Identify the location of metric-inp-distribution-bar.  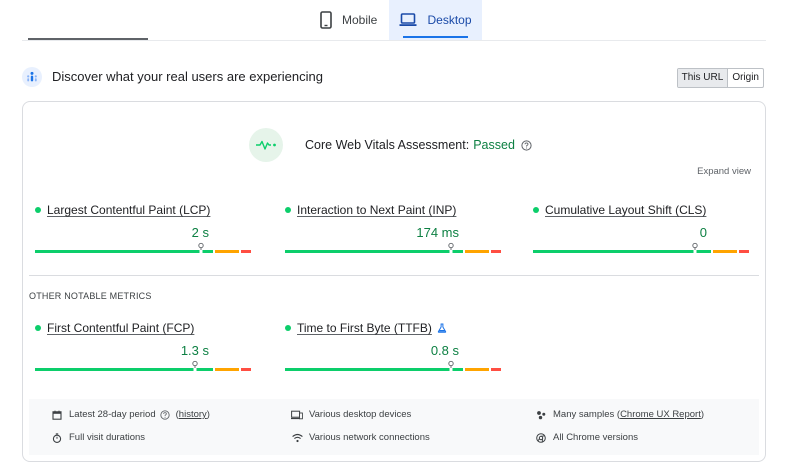
(393, 247).